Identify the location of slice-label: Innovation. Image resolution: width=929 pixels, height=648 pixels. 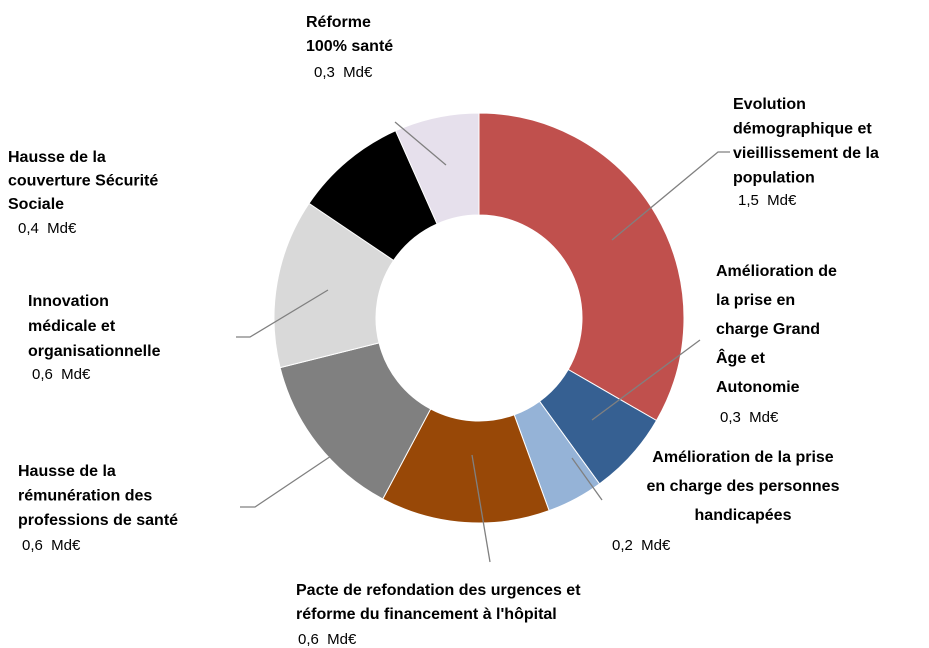
(68, 301).